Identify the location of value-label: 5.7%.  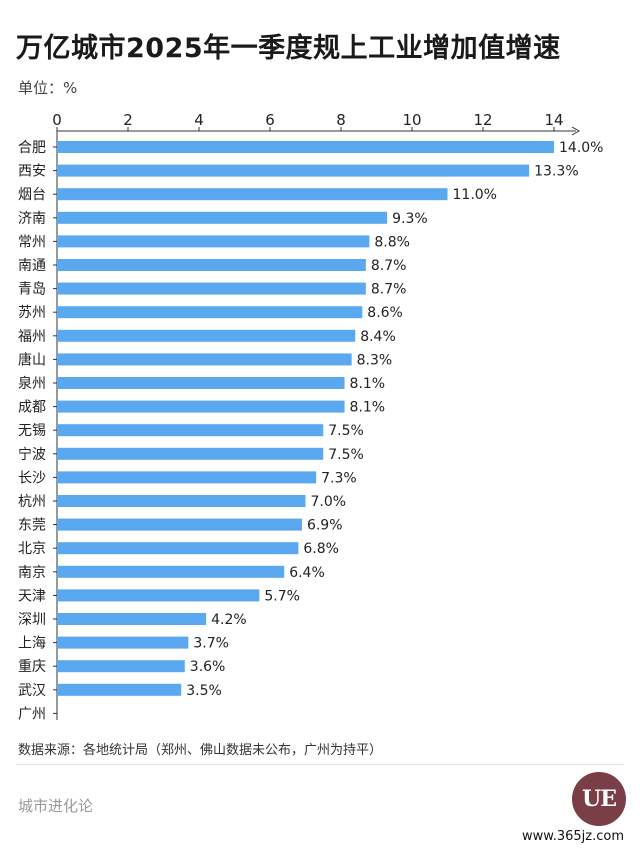
(282, 596).